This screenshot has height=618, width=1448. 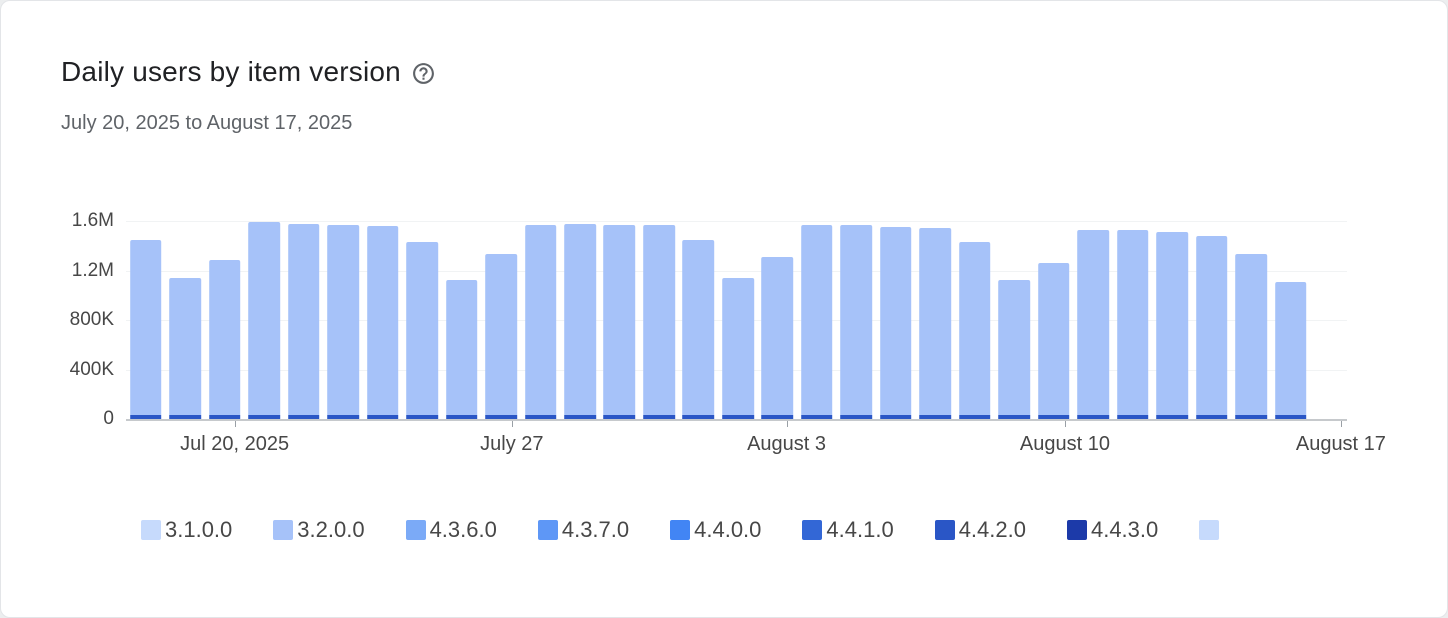 I want to click on legend-item: 4.3.6.0, so click(x=451, y=530).